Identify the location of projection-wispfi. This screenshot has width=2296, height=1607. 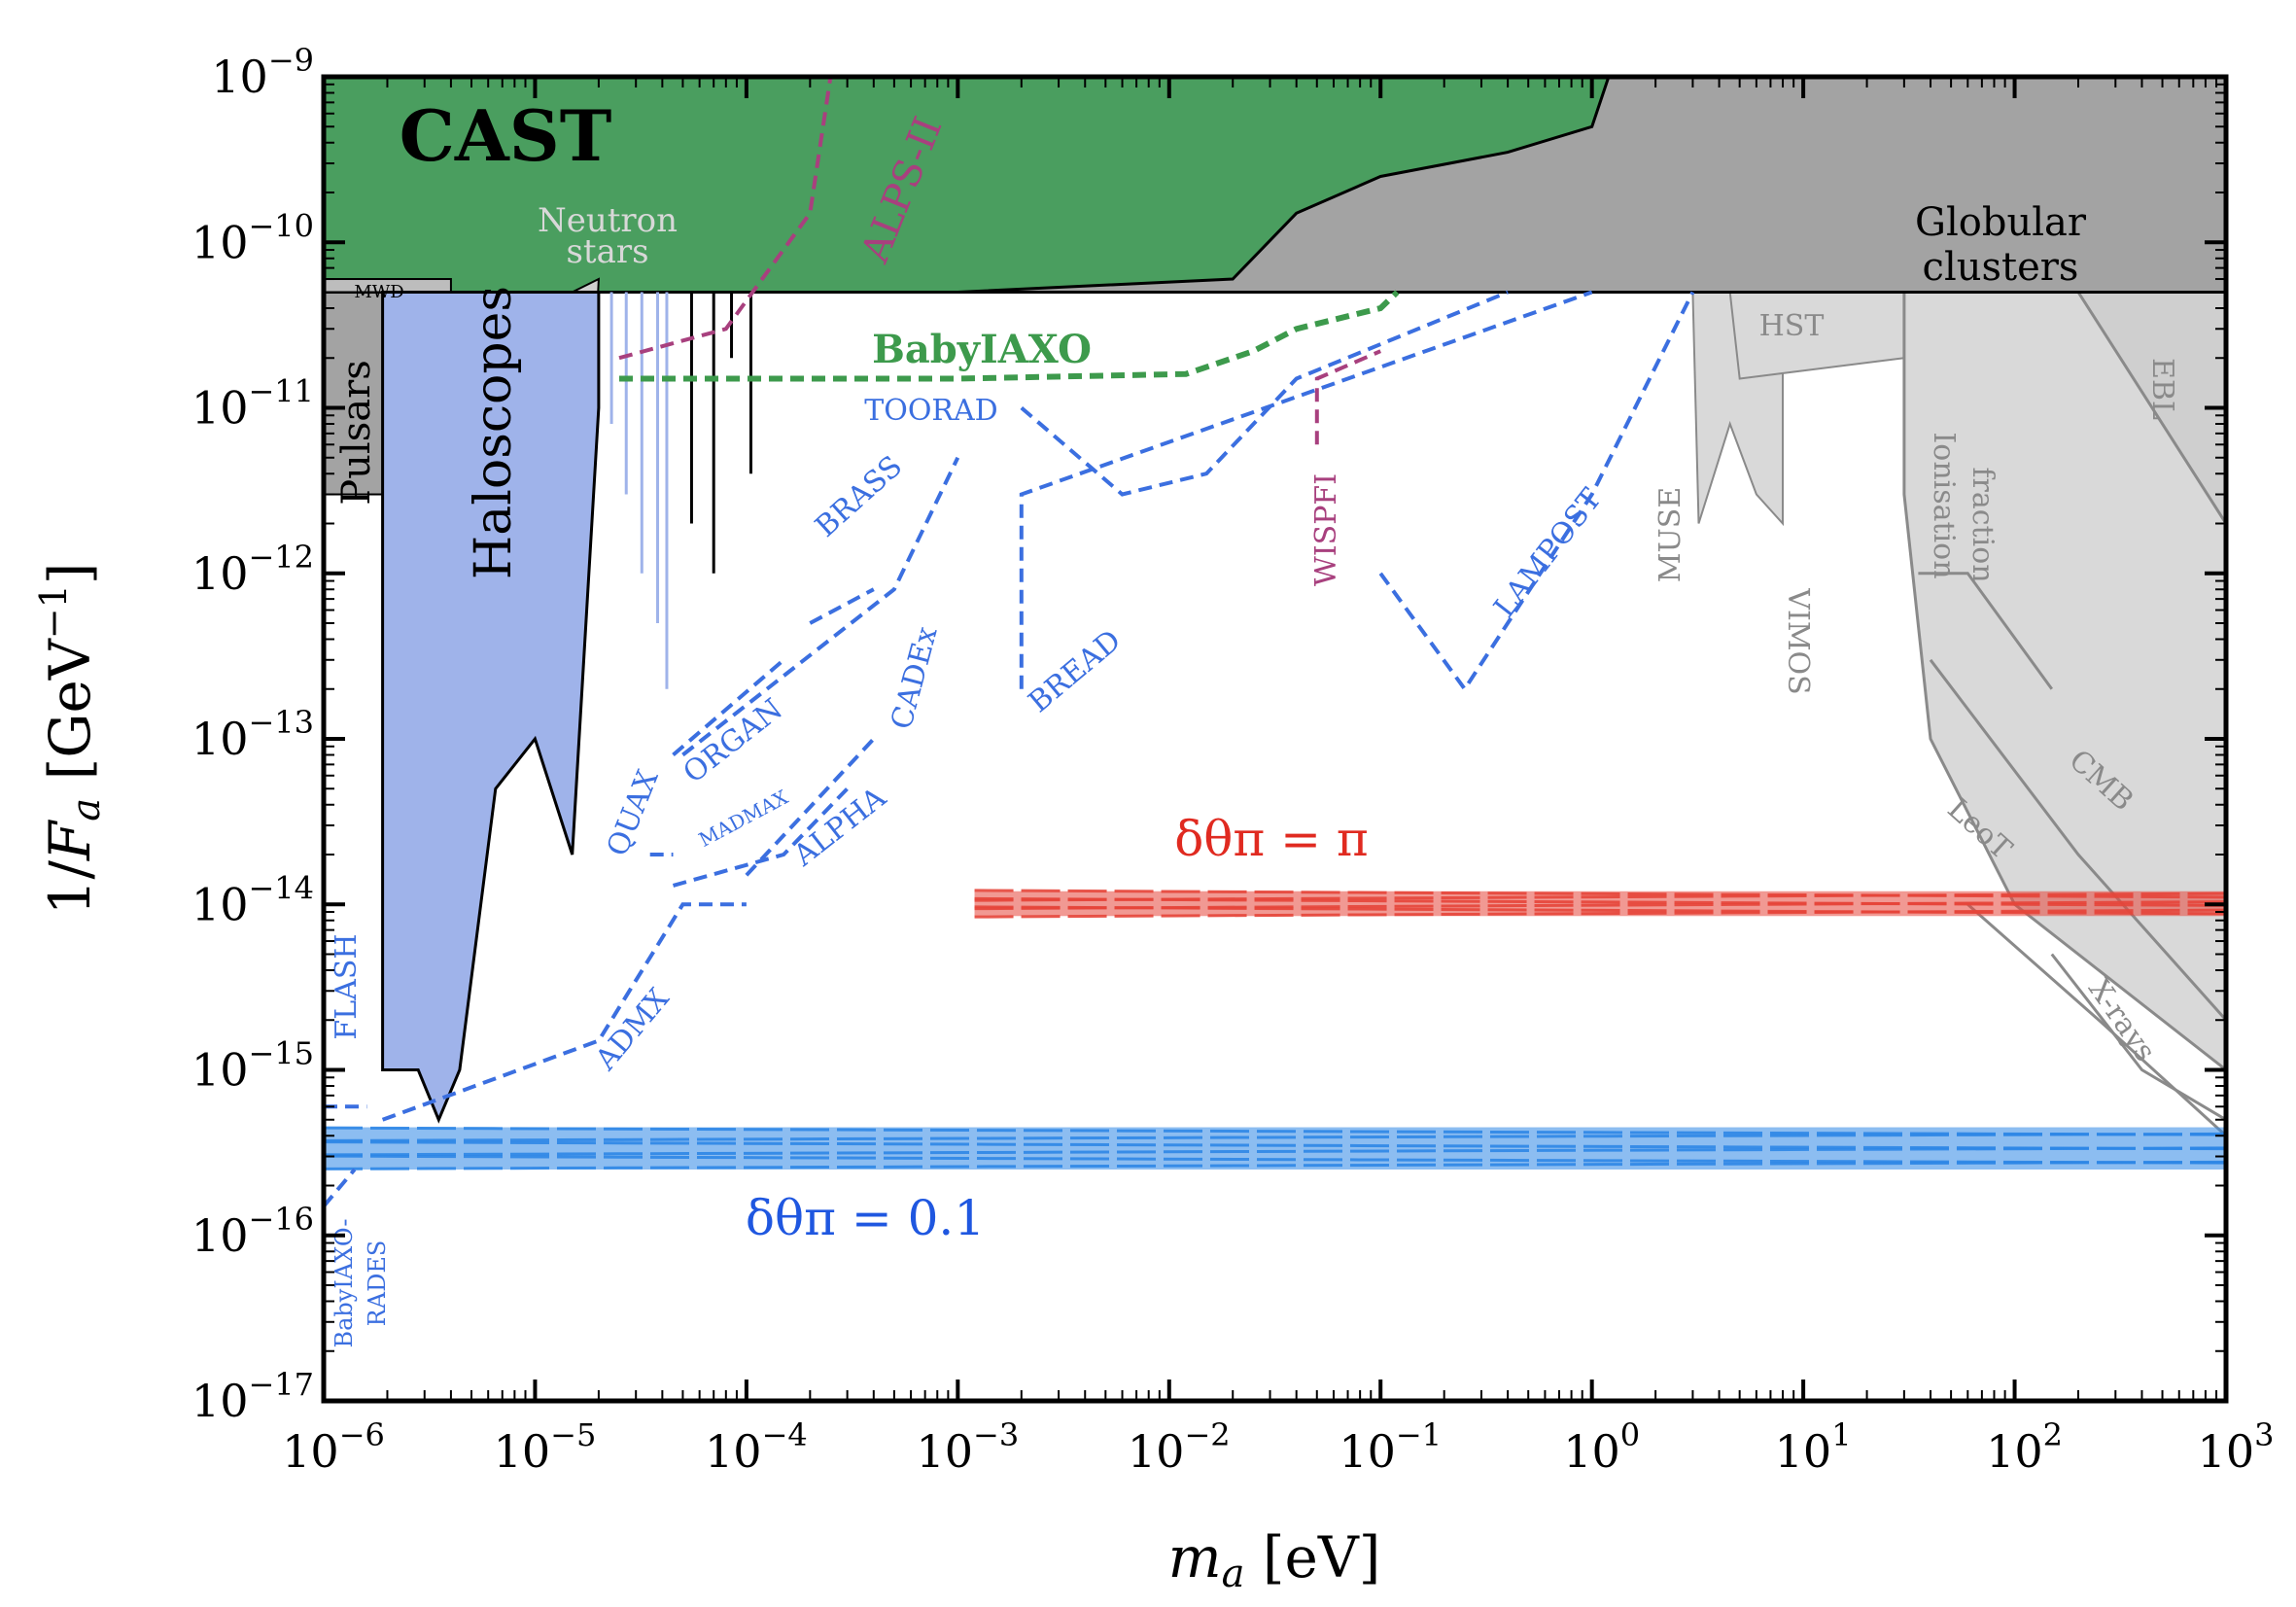
(1347, 397).